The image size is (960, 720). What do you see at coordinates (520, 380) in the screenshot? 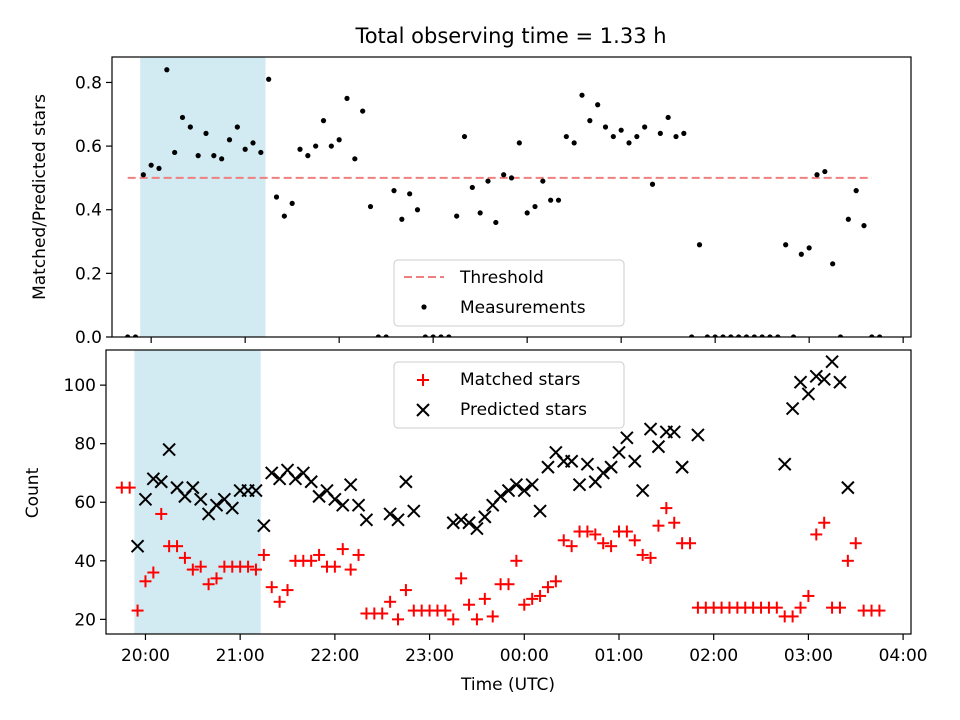
I see `legend-matched-label: Matched stars` at bounding box center [520, 380].